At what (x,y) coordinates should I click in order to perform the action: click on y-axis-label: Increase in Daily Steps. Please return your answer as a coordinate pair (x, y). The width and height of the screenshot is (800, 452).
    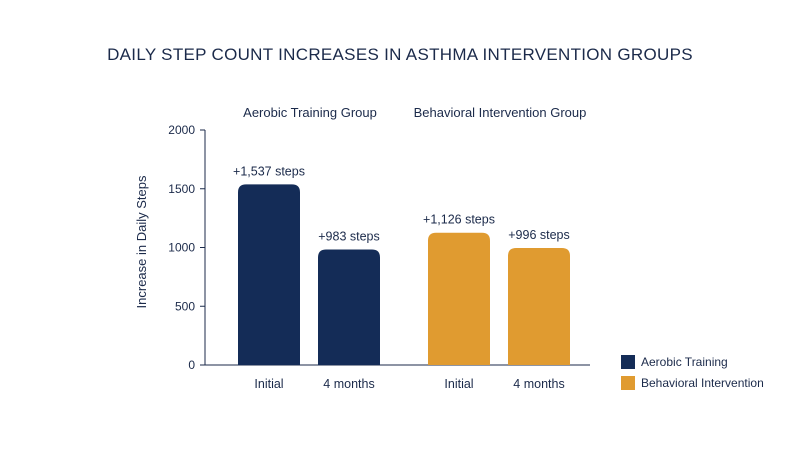
    Looking at the image, I should click on (141, 241).